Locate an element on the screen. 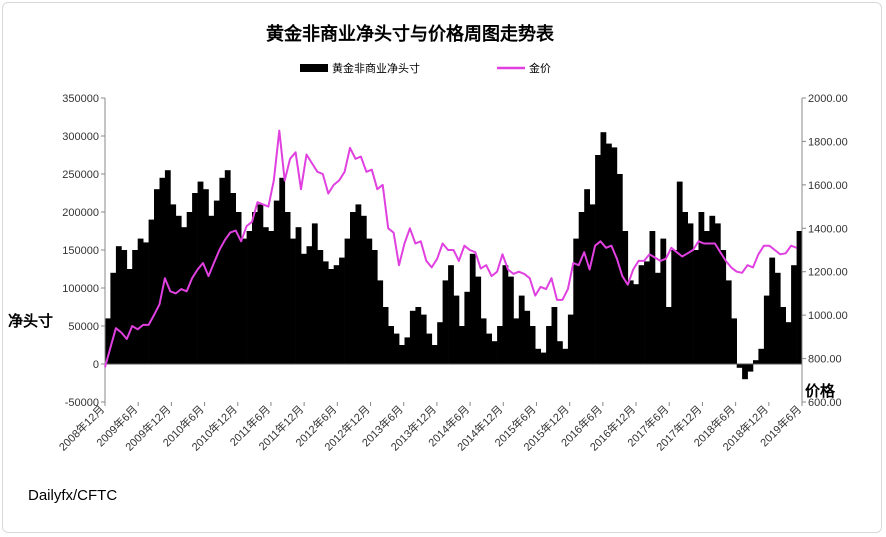  legend-position-label: 黄金非商业净头寸 is located at coordinates (376, 68).